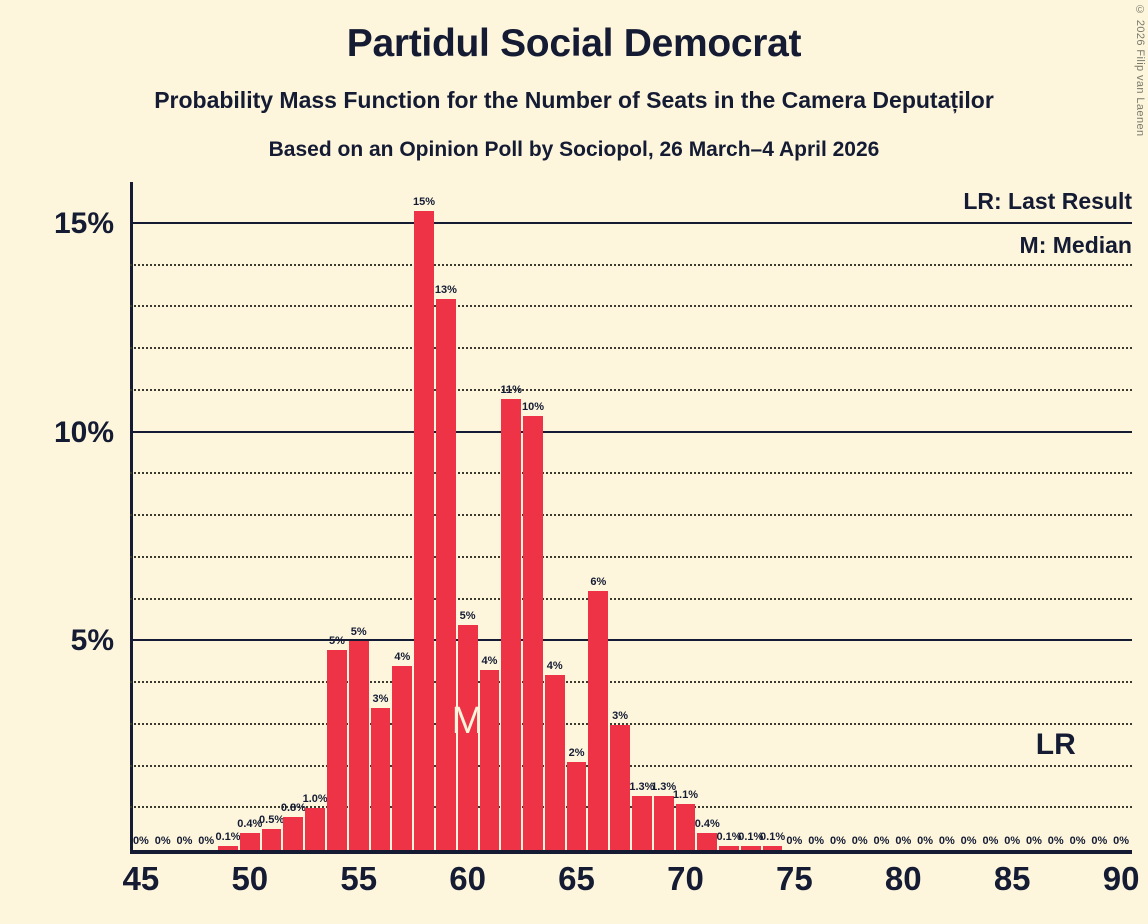 The image size is (1148, 924). I want to click on bar-slot-seat-90: 0%, so click(1121, 516).